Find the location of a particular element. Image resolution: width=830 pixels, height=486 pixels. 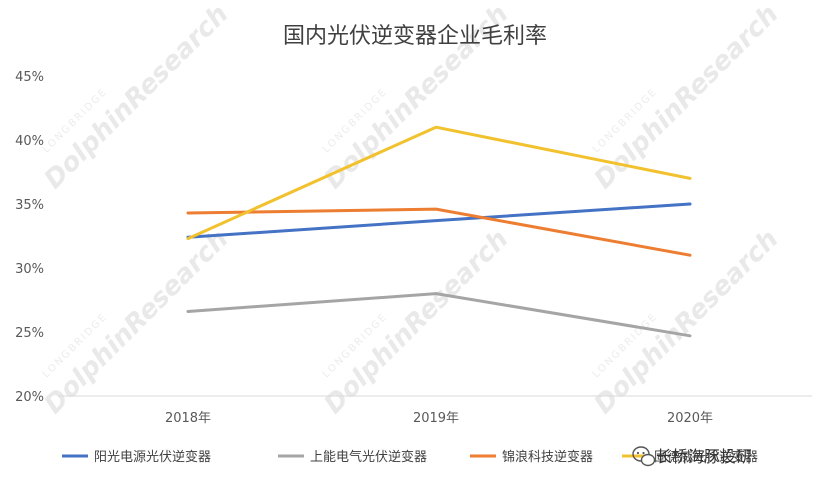

x-tick-label: 2019年 is located at coordinates (436, 418).